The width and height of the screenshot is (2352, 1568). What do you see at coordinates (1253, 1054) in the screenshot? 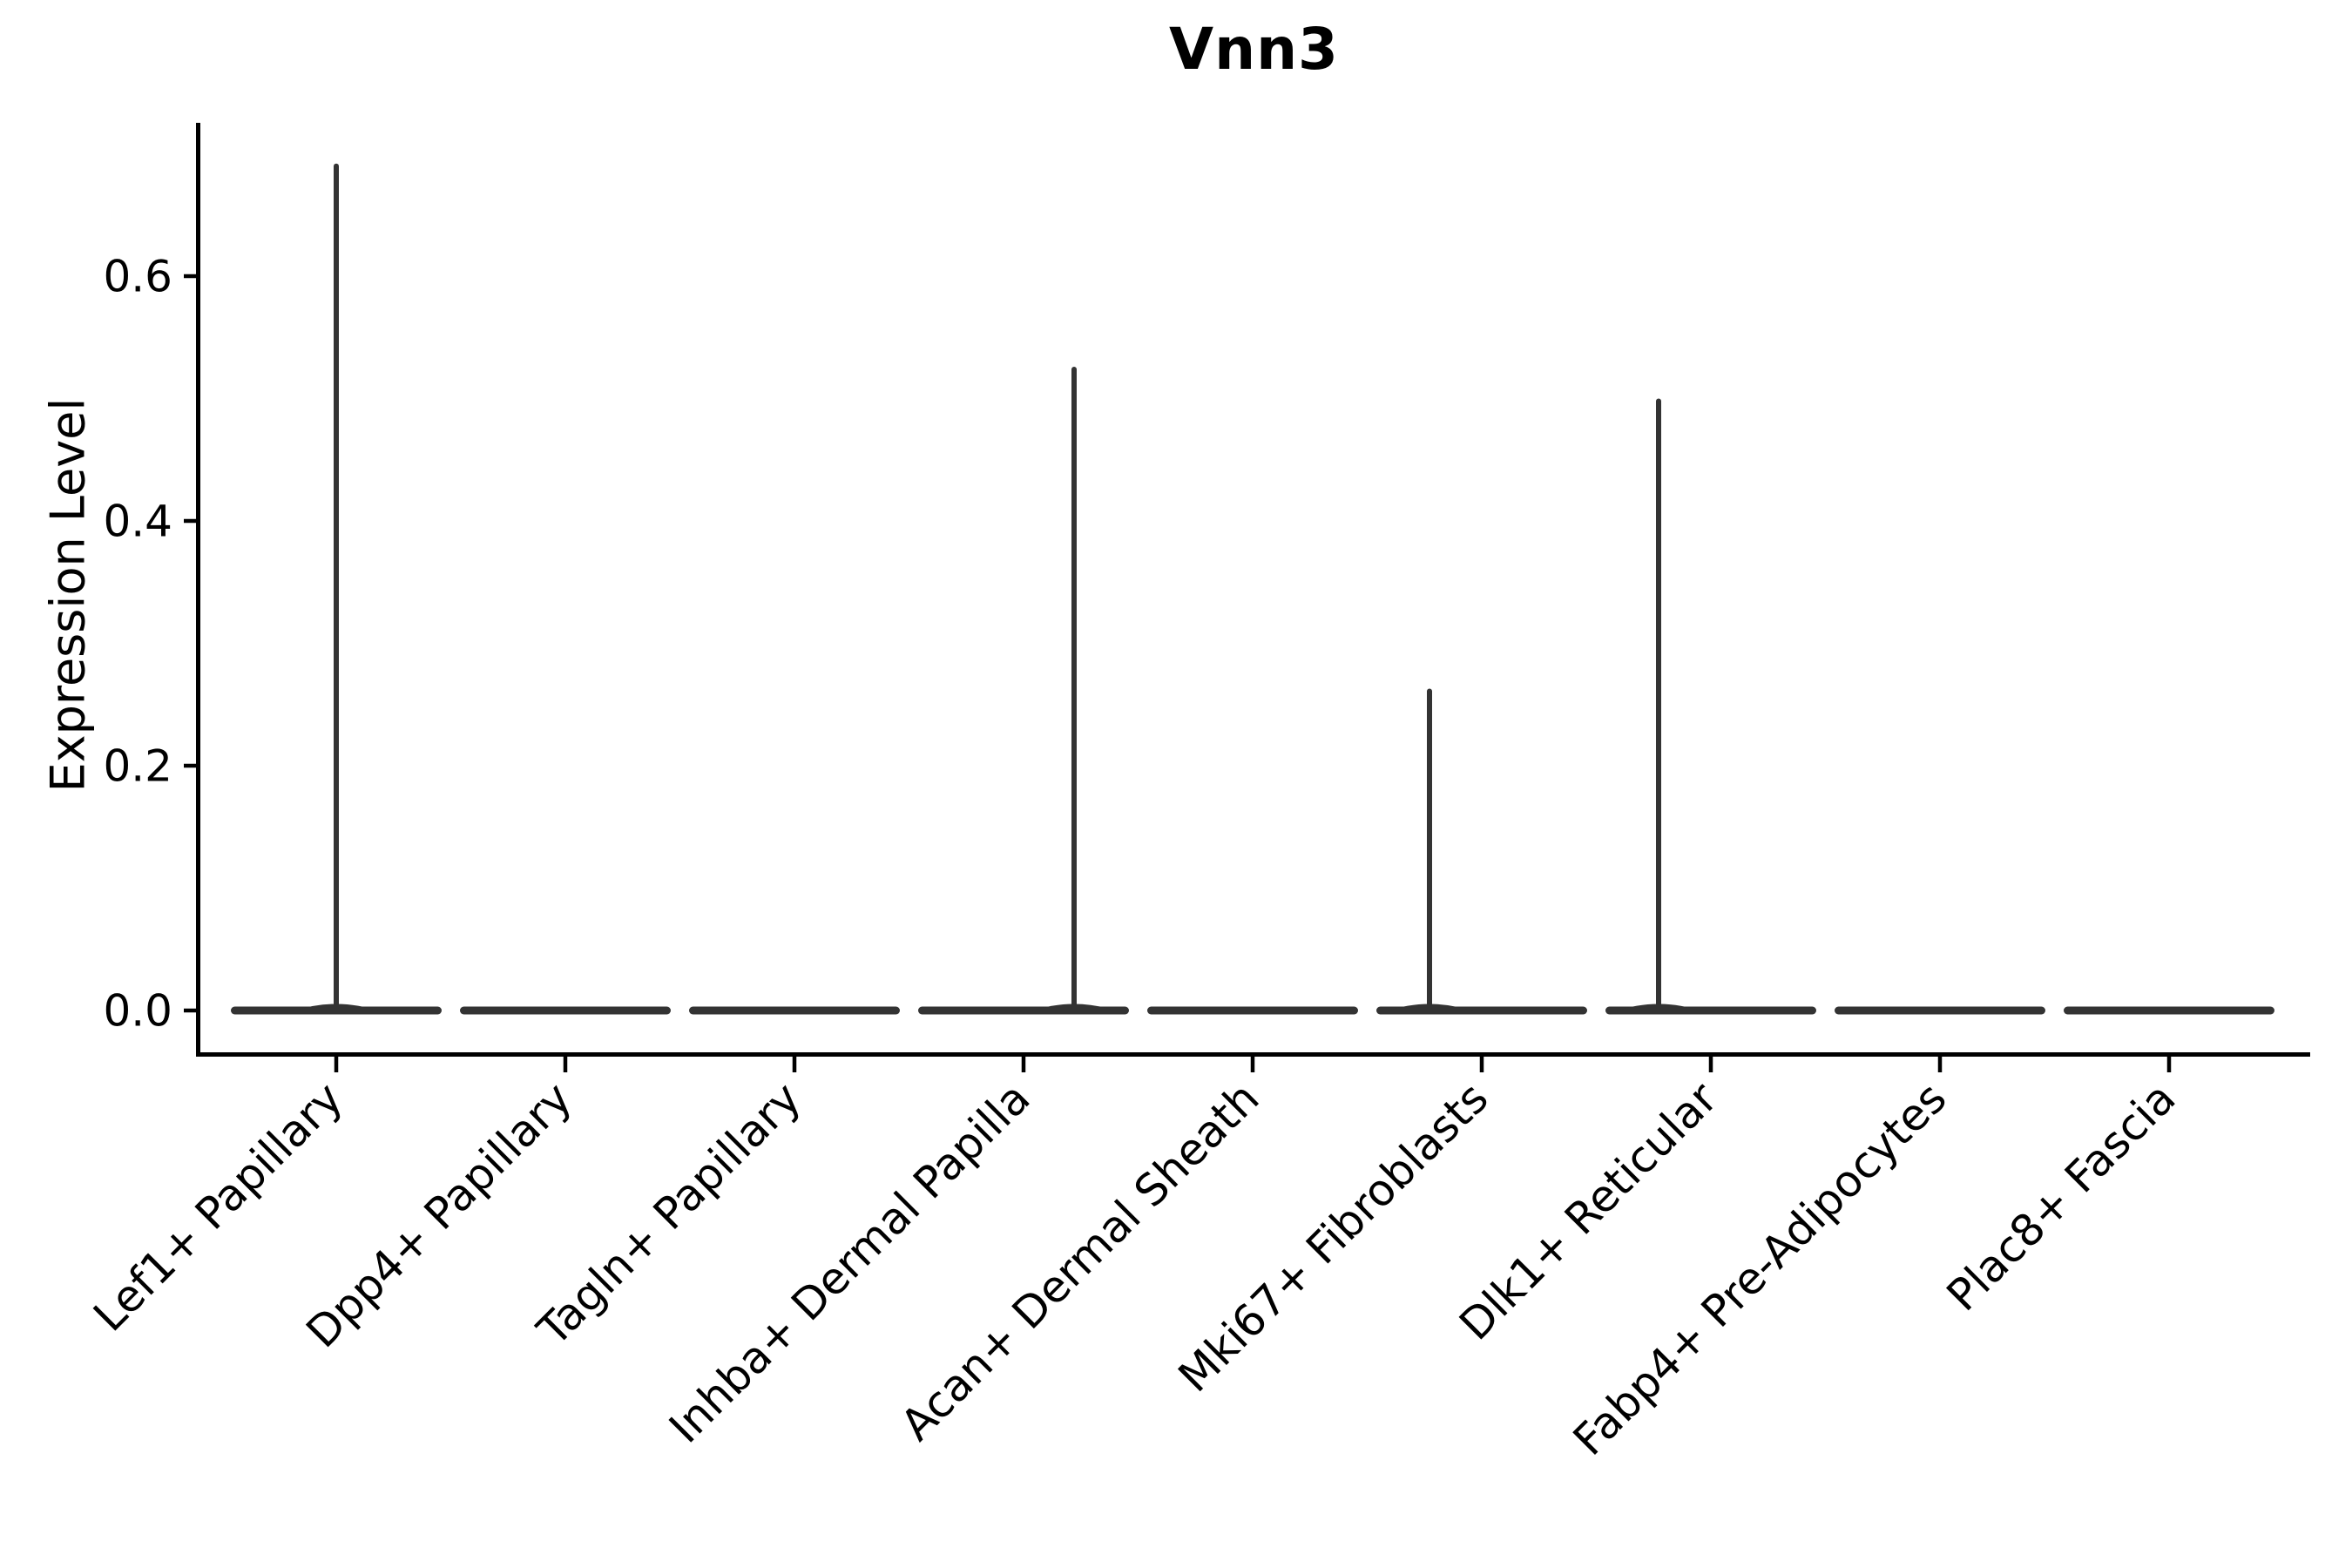
I see `x-axis-spine` at bounding box center [1253, 1054].